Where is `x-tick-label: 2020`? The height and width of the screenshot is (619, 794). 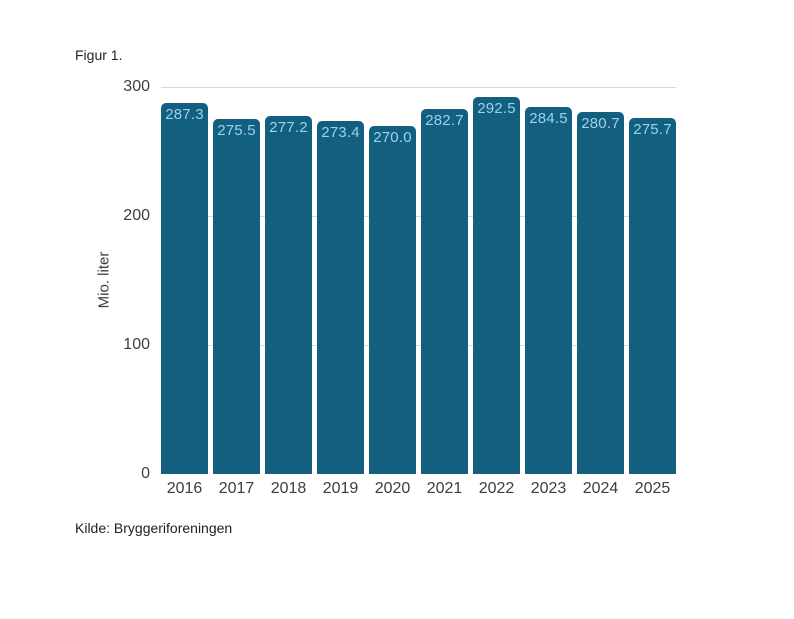 x-tick-label: 2020 is located at coordinates (392, 488).